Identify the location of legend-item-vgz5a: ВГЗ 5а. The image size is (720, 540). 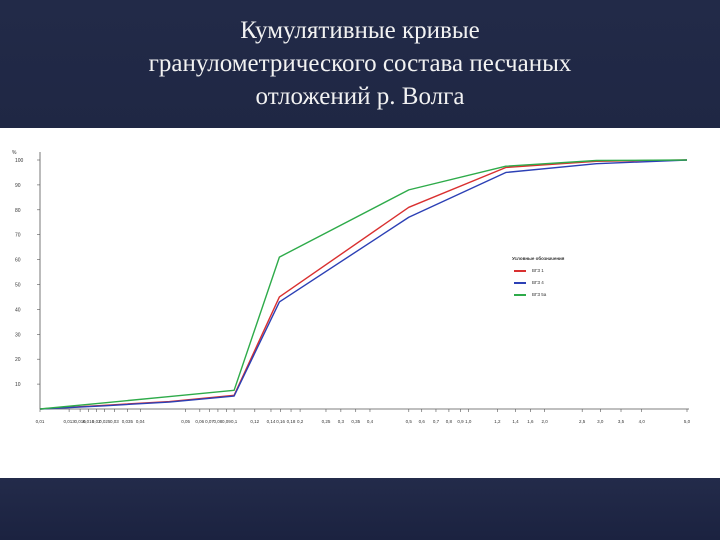
(530, 295).